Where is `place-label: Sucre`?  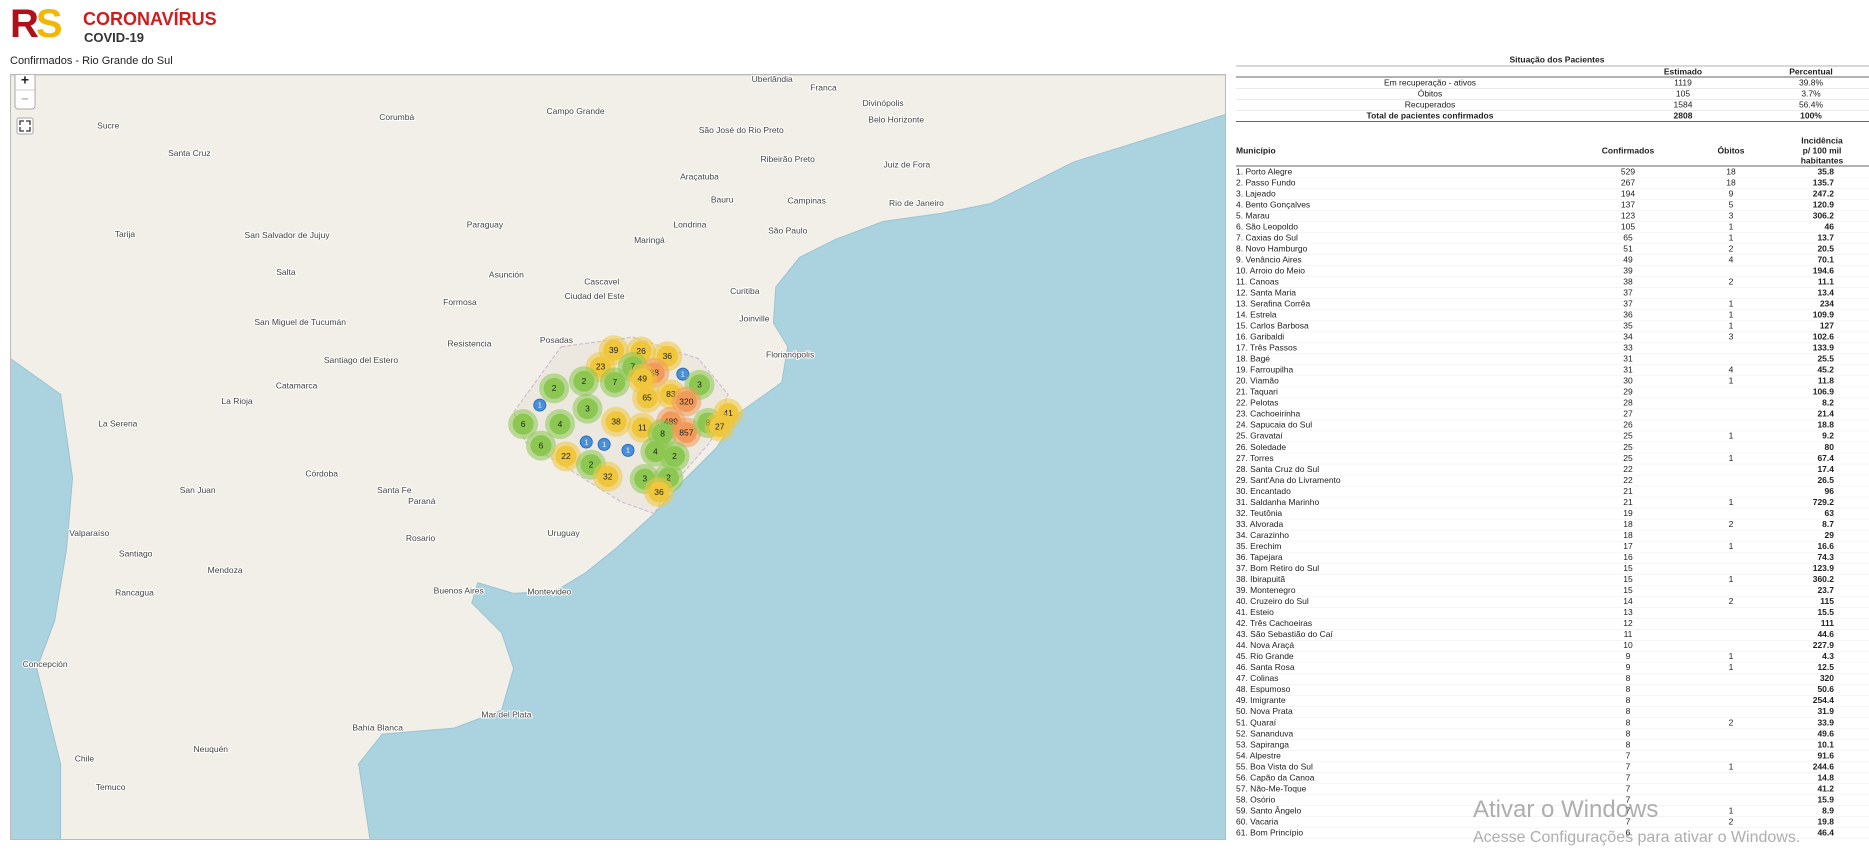
place-label: Sucre is located at coordinates (108, 125).